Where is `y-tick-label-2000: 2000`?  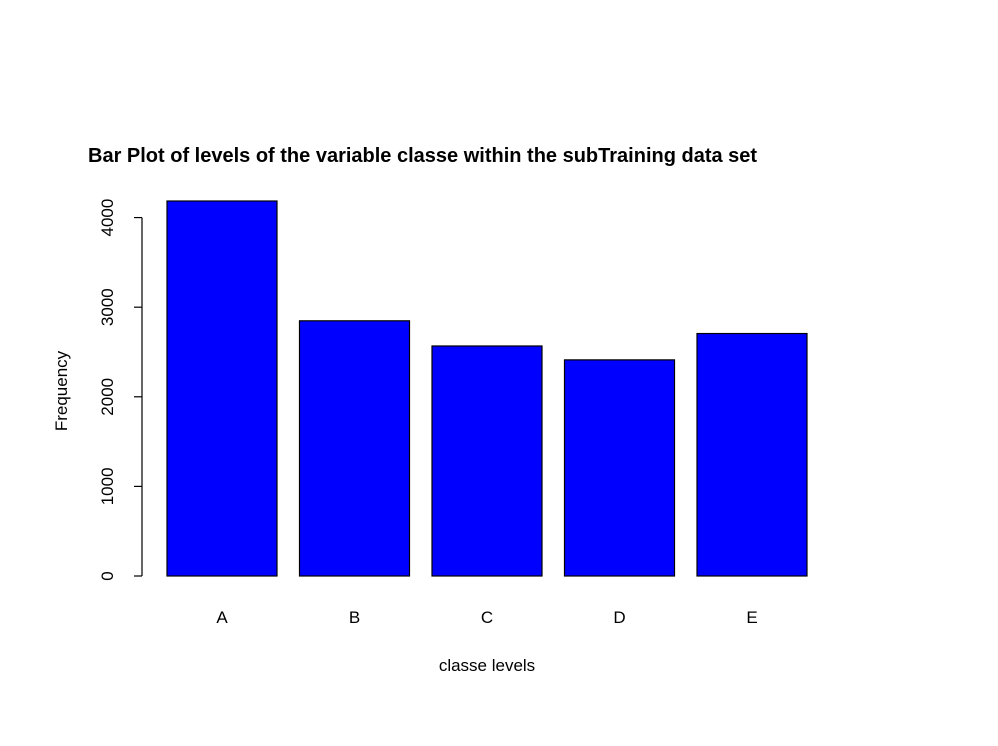
y-tick-label-2000: 2000 is located at coordinates (107, 397).